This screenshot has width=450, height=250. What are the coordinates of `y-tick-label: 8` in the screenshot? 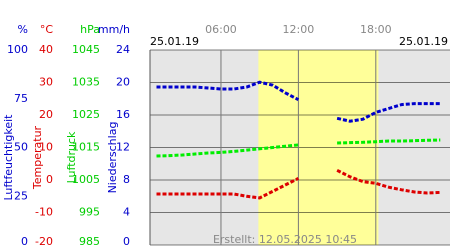 It's located at (126, 179).